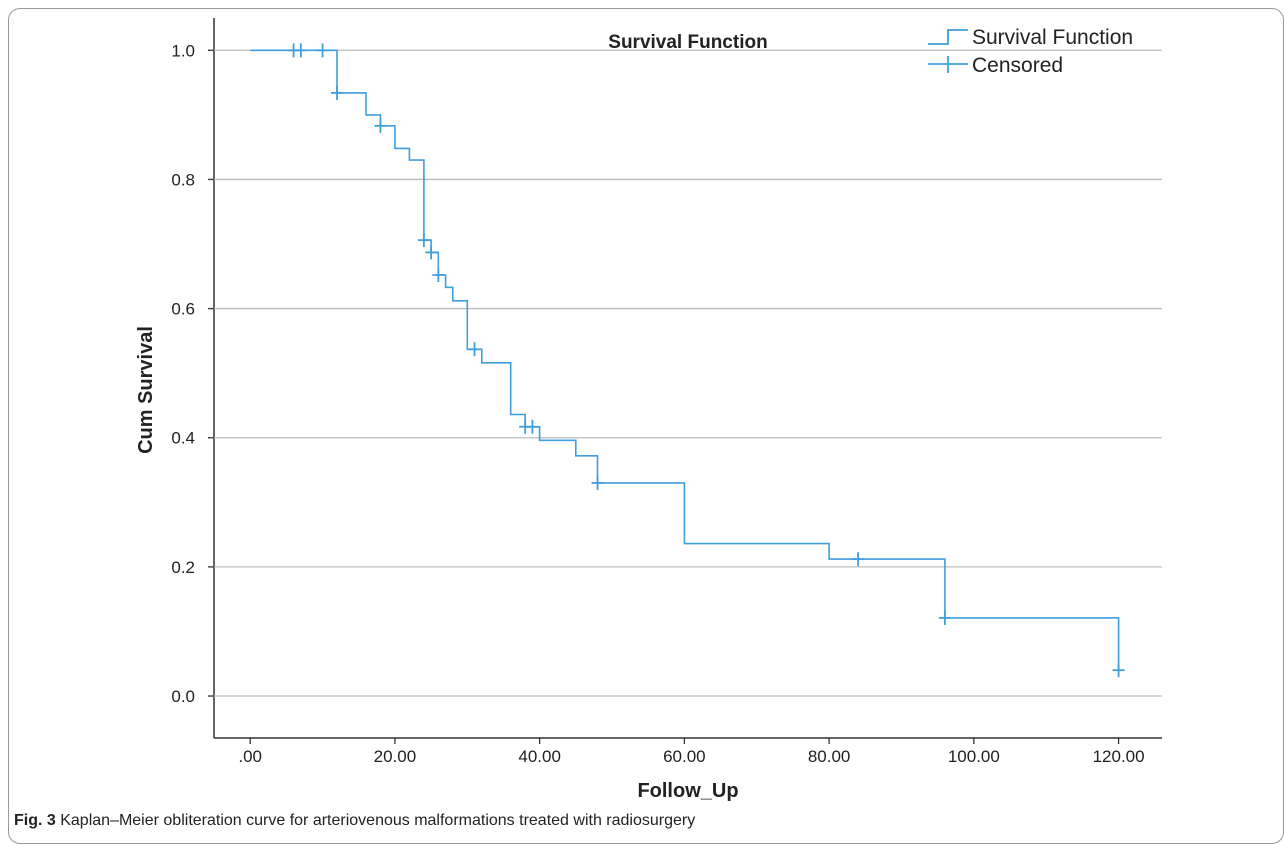 The height and width of the screenshot is (844, 1284). What do you see at coordinates (183, 438) in the screenshot?
I see `y-tick-label: 0.4` at bounding box center [183, 438].